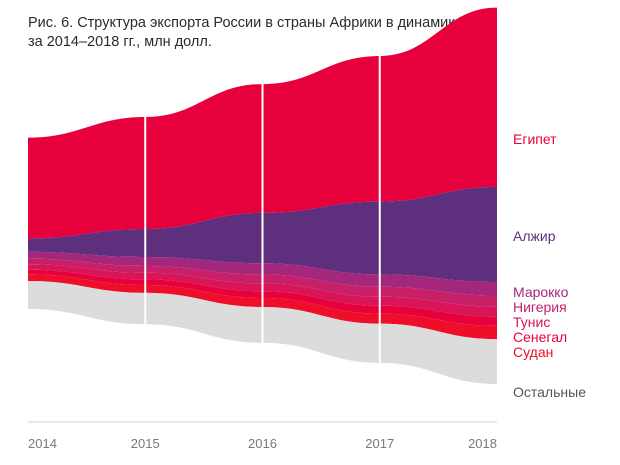 This screenshot has width=620, height=465. What do you see at coordinates (379, 443) in the screenshot?
I see `x-tick-label-2017: 2017` at bounding box center [379, 443].